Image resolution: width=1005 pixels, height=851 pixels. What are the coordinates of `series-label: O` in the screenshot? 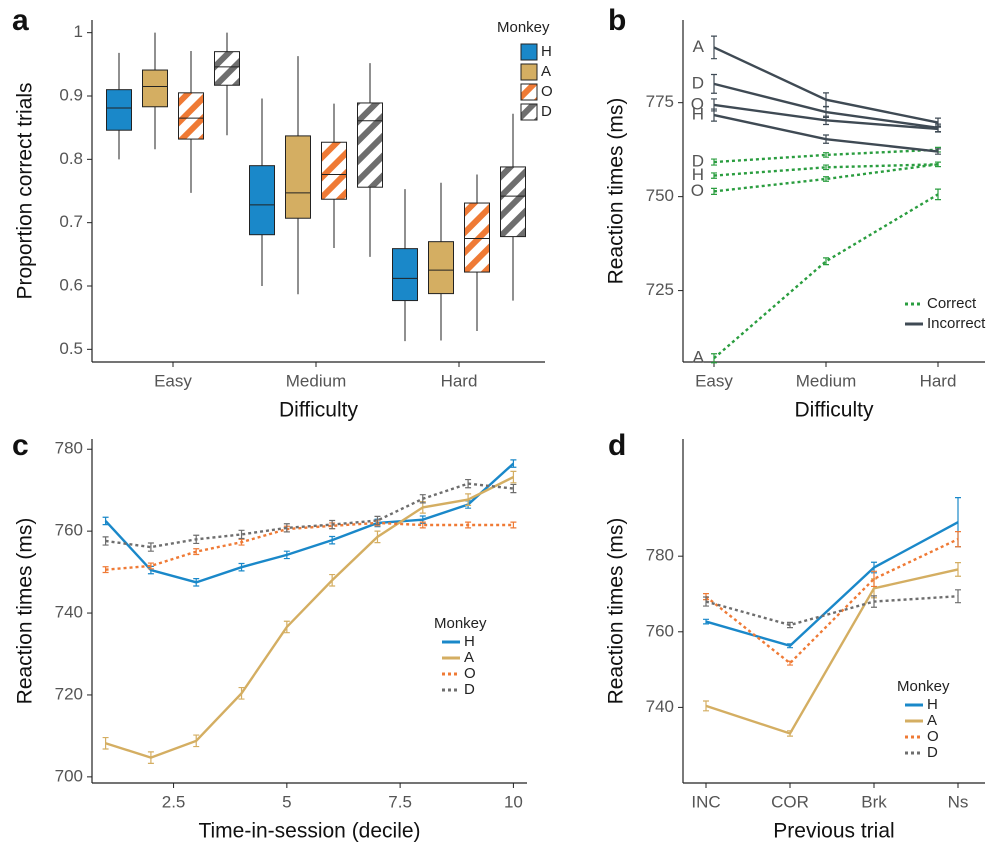 It's located at (697, 190).